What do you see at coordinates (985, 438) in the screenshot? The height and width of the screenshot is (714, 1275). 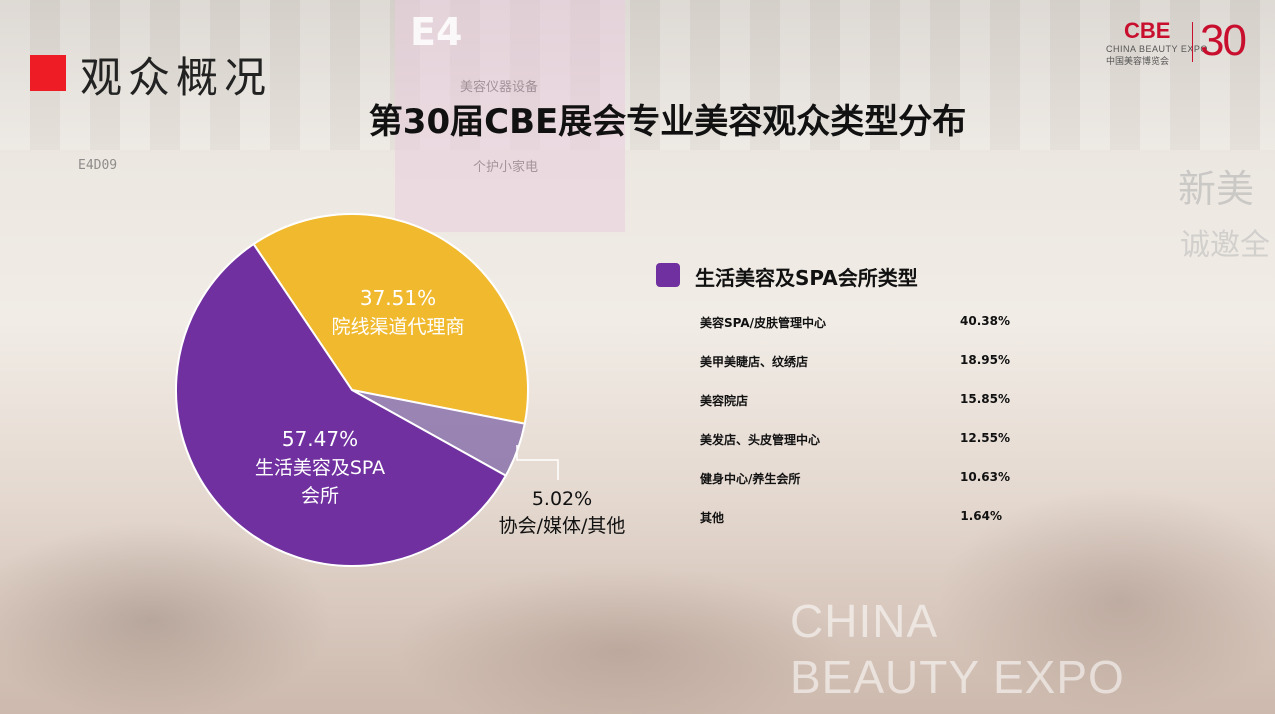 I see `row-value: 12.55%` at bounding box center [985, 438].